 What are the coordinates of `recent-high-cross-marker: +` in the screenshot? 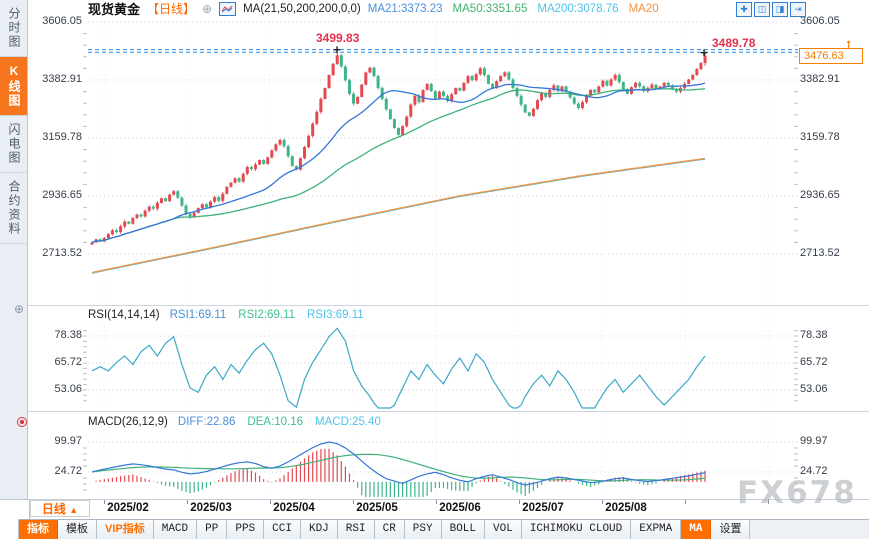 It's located at (704, 52).